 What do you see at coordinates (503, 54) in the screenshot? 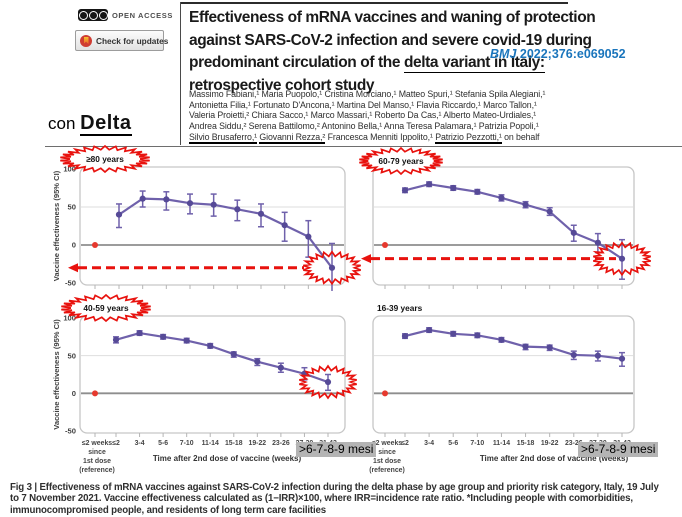
I see `journal-name: BMJ` at bounding box center [503, 54].